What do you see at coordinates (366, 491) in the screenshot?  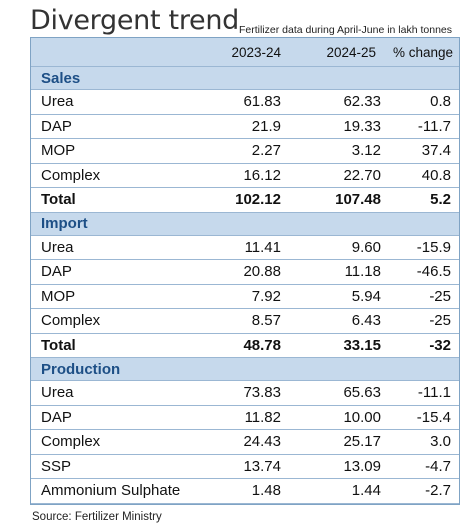 I see `value-2024-25: 1.44` at bounding box center [366, 491].